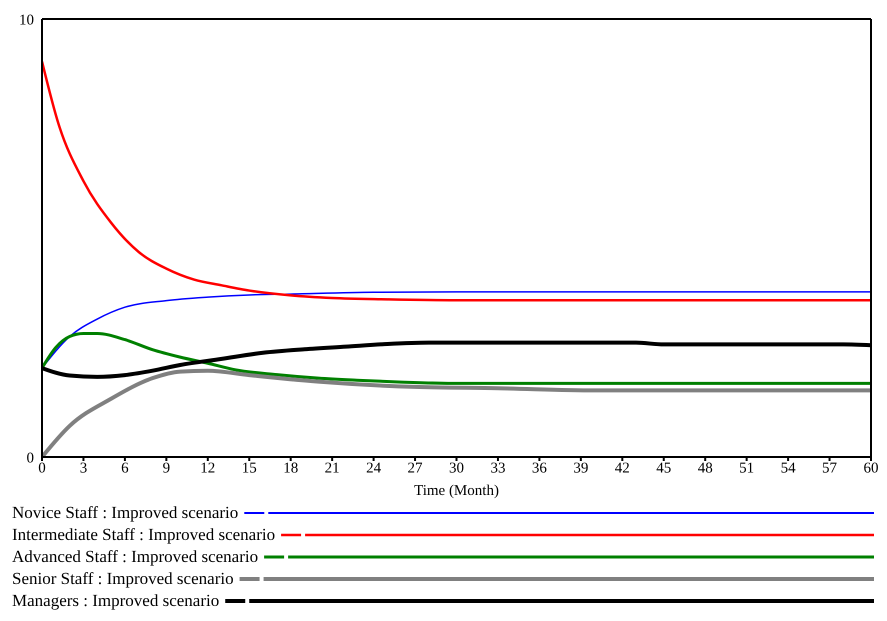 The height and width of the screenshot is (621, 887). Describe the element at coordinates (374, 468) in the screenshot. I see `x-tick-label: 24` at that location.